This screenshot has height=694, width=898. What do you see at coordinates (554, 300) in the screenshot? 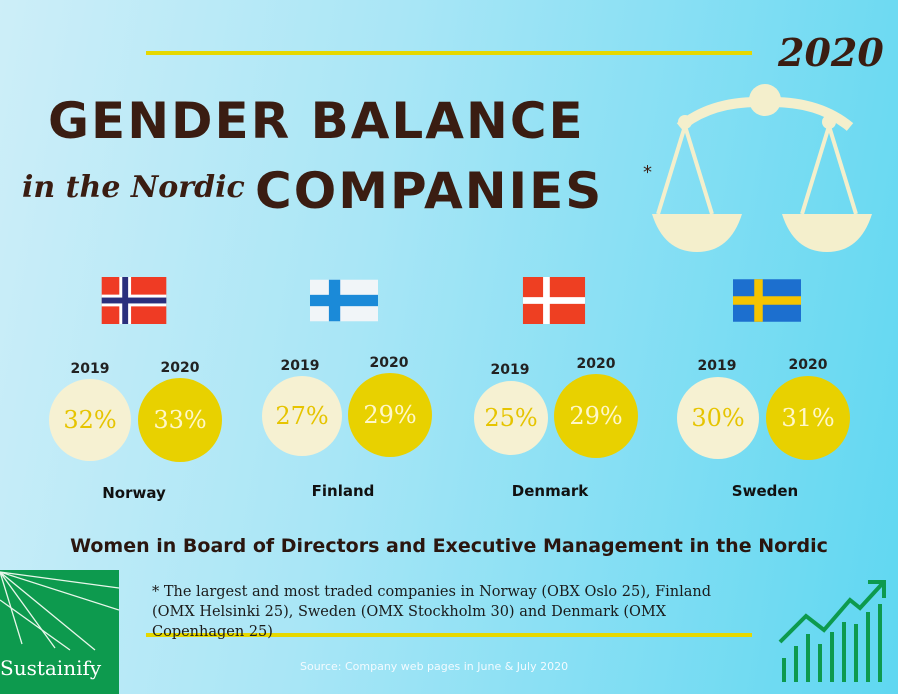
I see `denmark-flag-icon` at bounding box center [554, 300].